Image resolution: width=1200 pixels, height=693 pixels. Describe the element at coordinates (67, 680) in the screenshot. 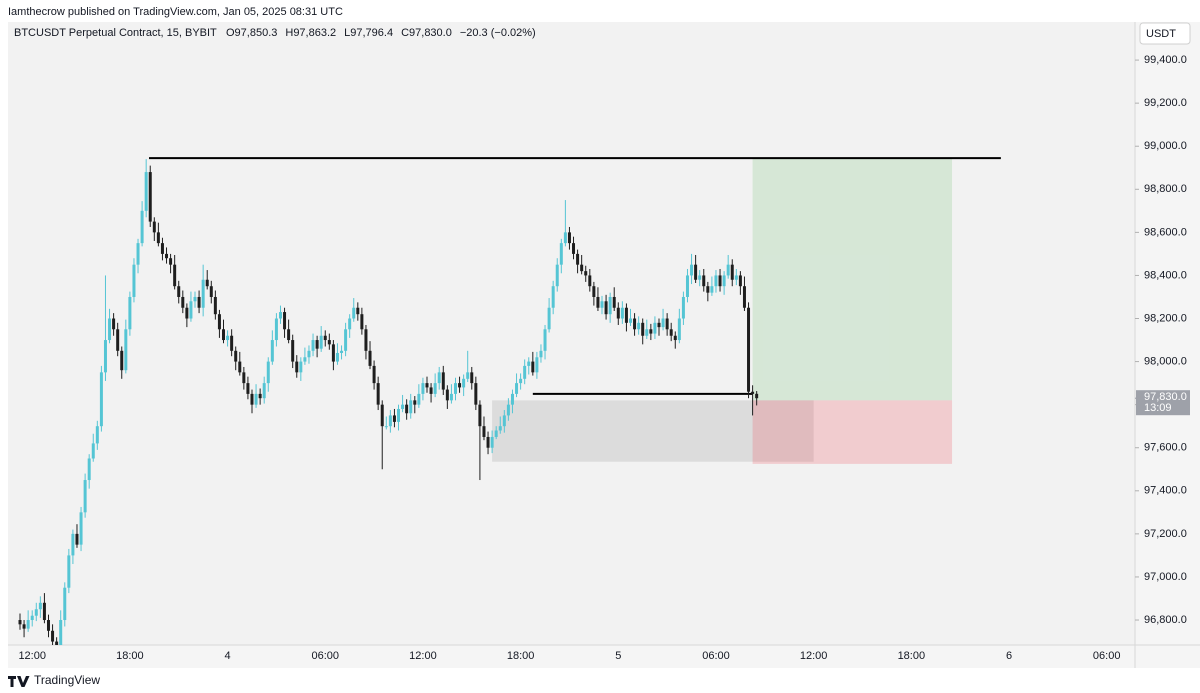

I see `brand-name: TradingView` at that location.